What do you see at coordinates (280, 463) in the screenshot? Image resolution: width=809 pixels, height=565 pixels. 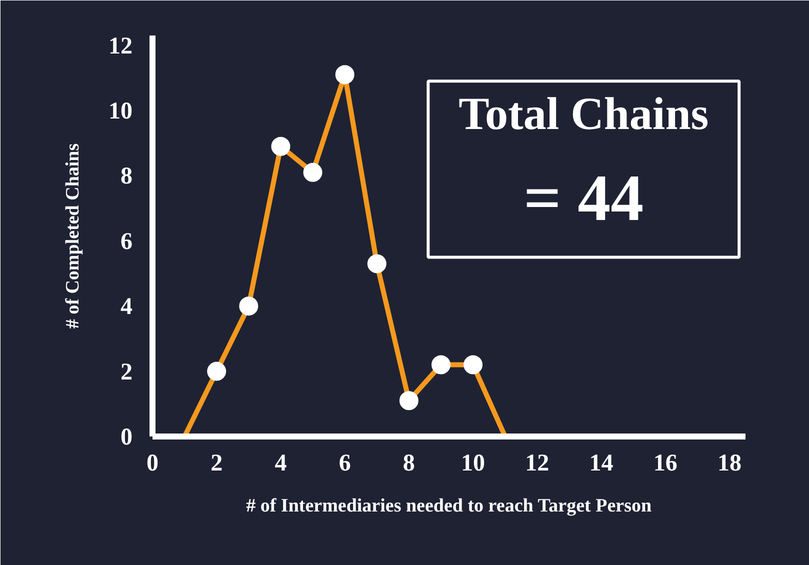 I see `x-tick-label: 4` at bounding box center [280, 463].